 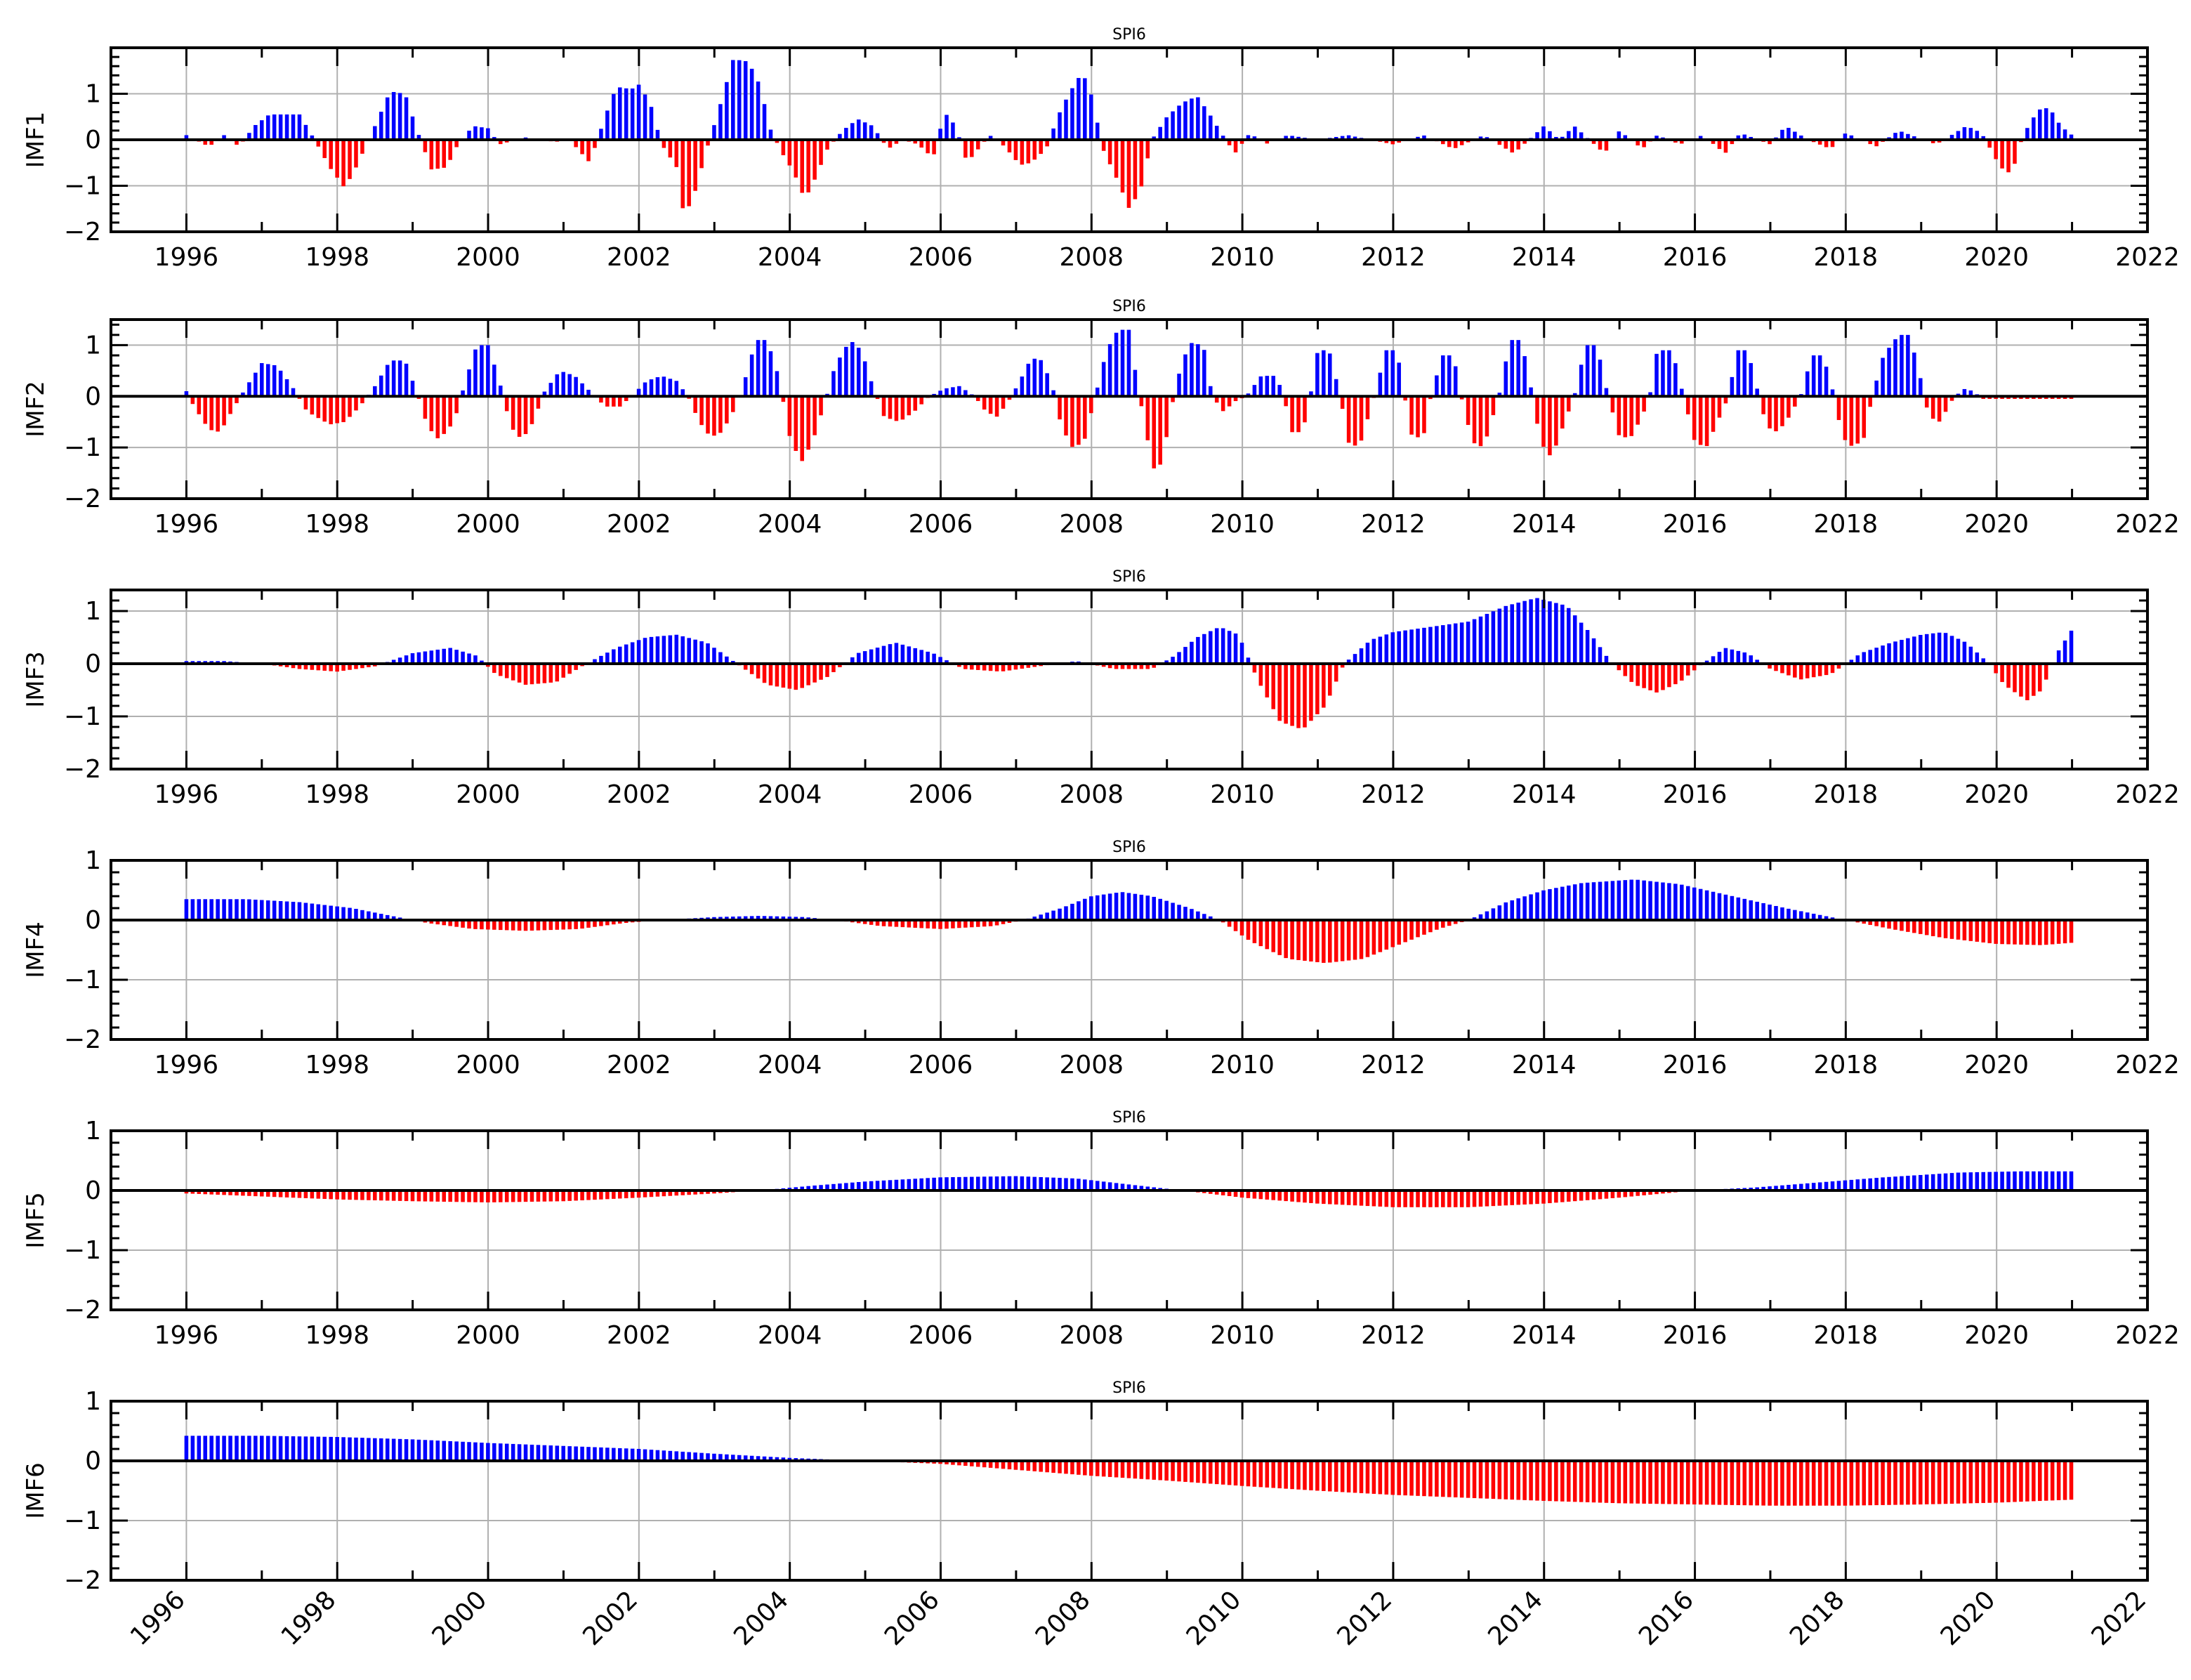 What do you see at coordinates (93, 860) in the screenshot?
I see `y-tick-label: 1` at bounding box center [93, 860].